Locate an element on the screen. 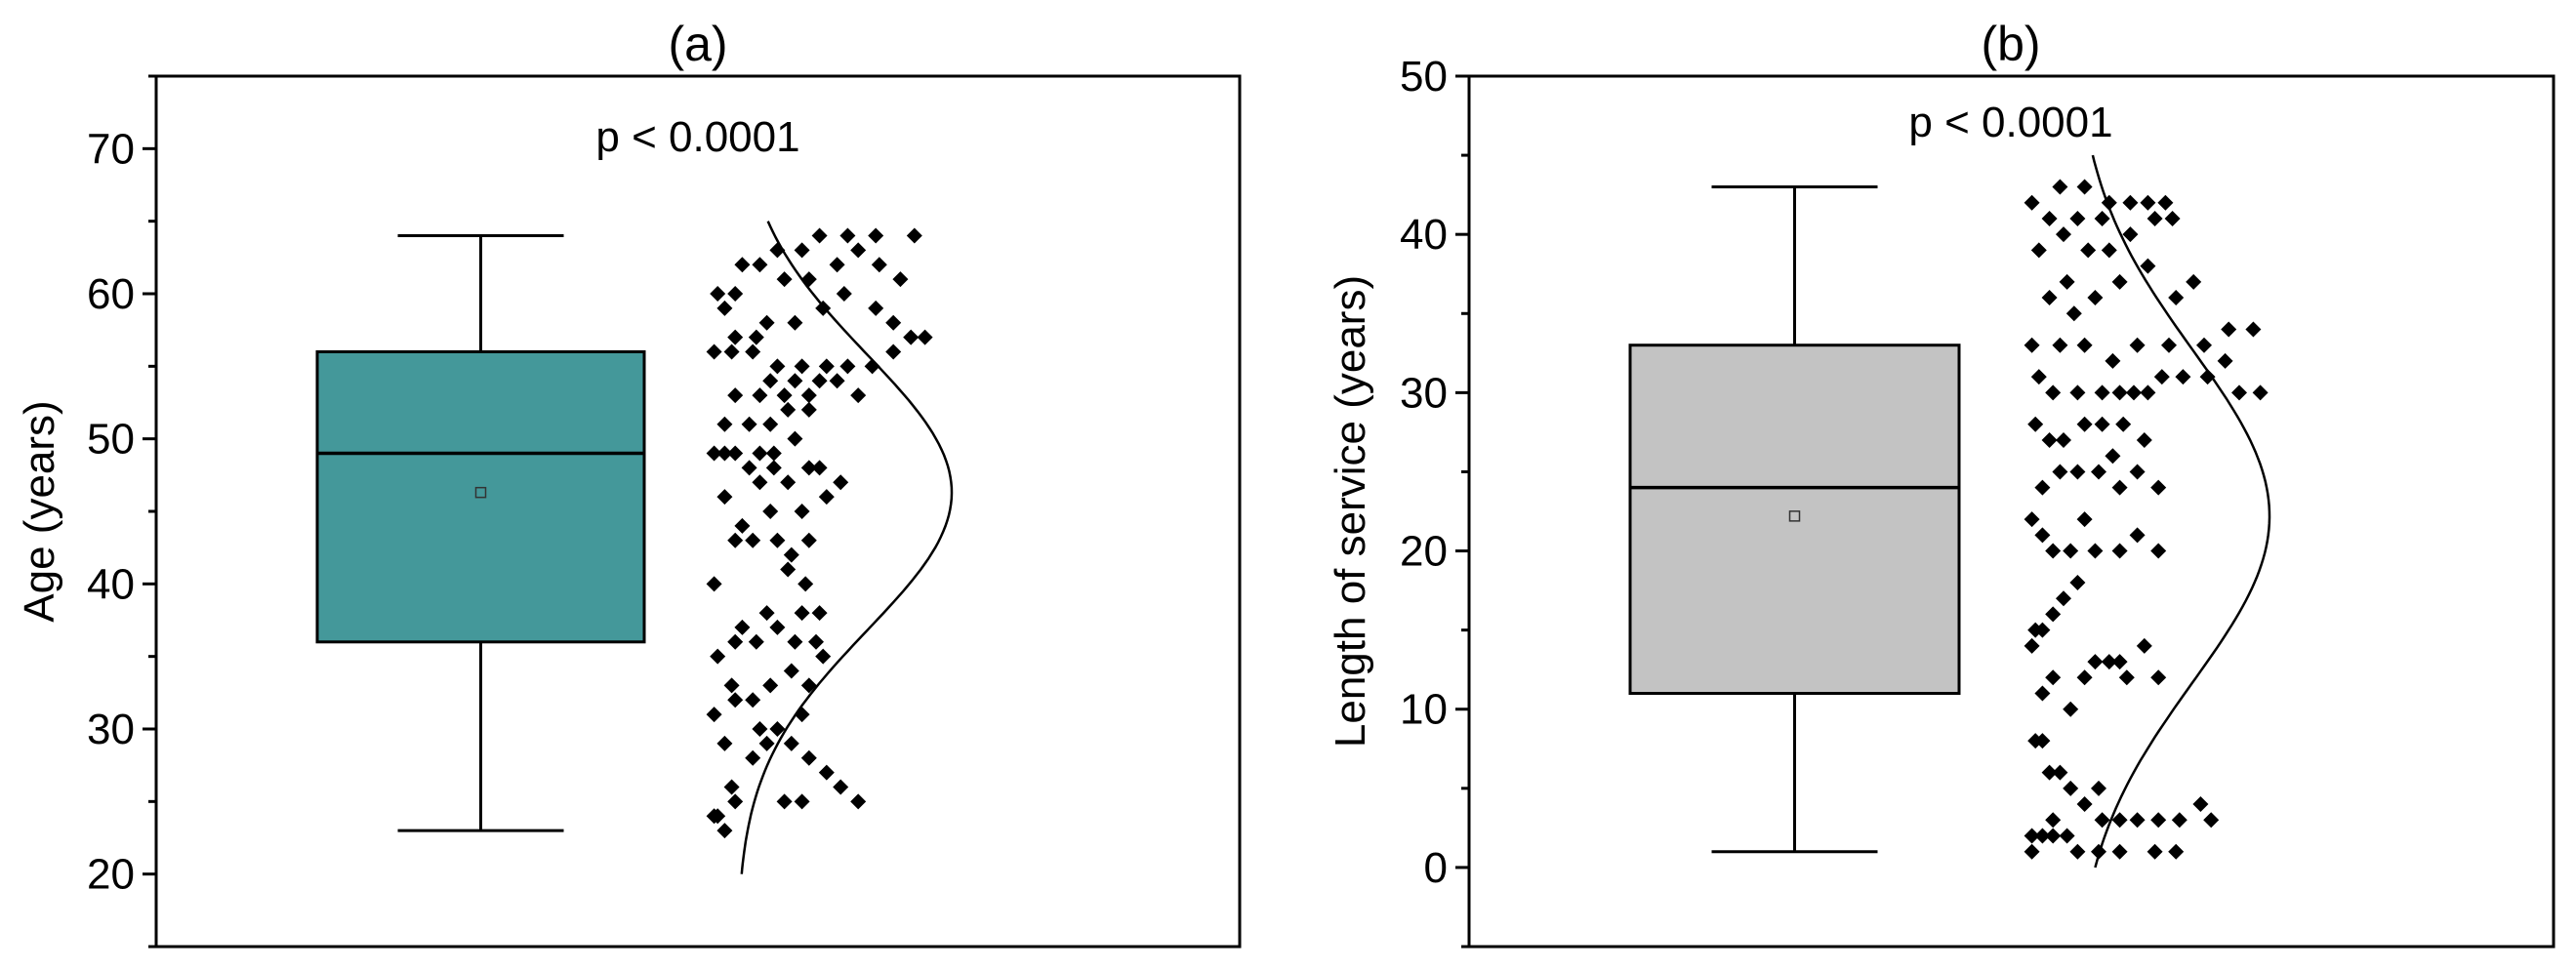  y-tick-label: 60 is located at coordinates (111, 294).